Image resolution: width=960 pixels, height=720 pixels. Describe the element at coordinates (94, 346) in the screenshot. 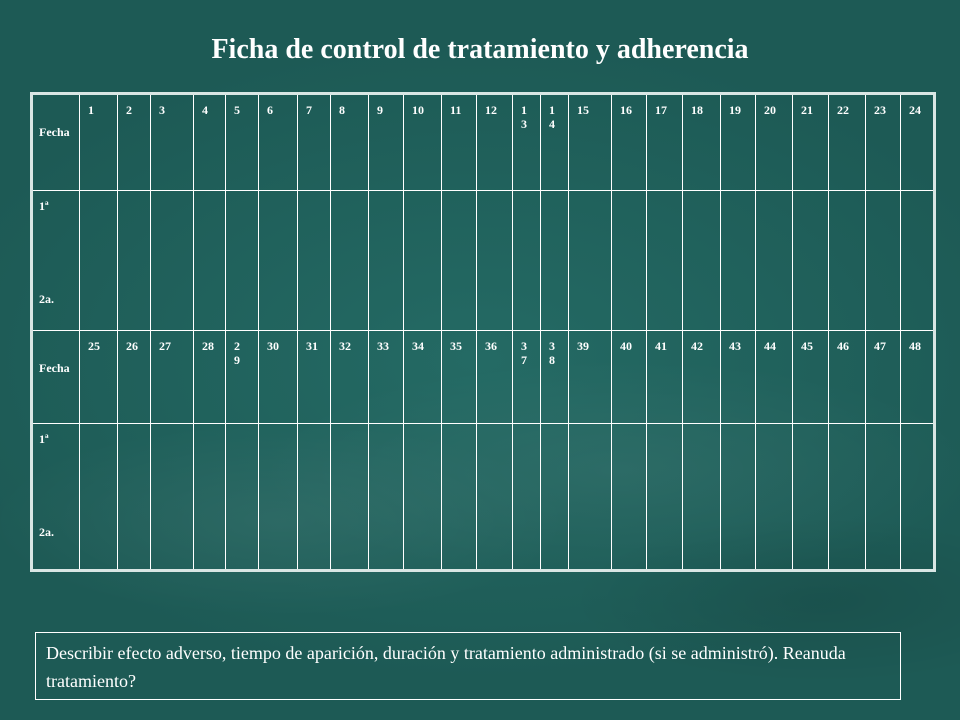

I see `day-number: 25` at that location.